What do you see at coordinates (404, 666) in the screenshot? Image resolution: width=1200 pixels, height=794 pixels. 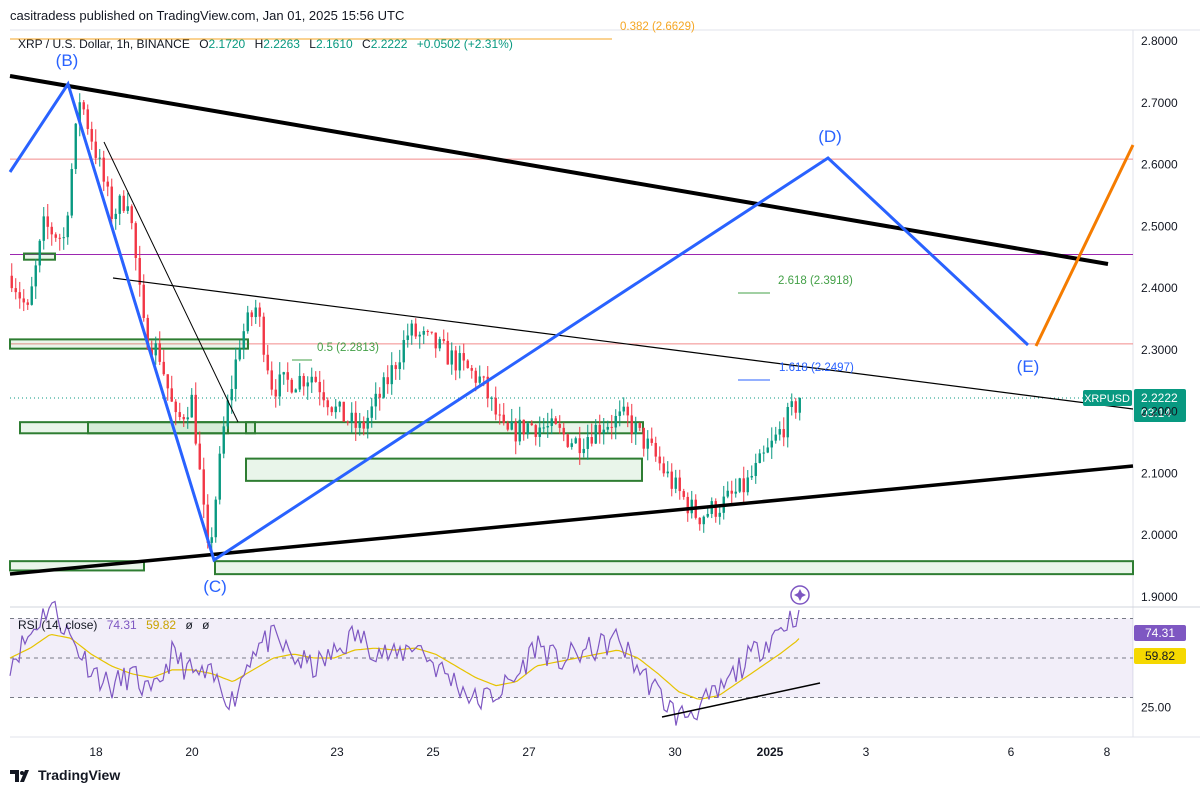 I see `rsi-ma-line` at bounding box center [404, 666].